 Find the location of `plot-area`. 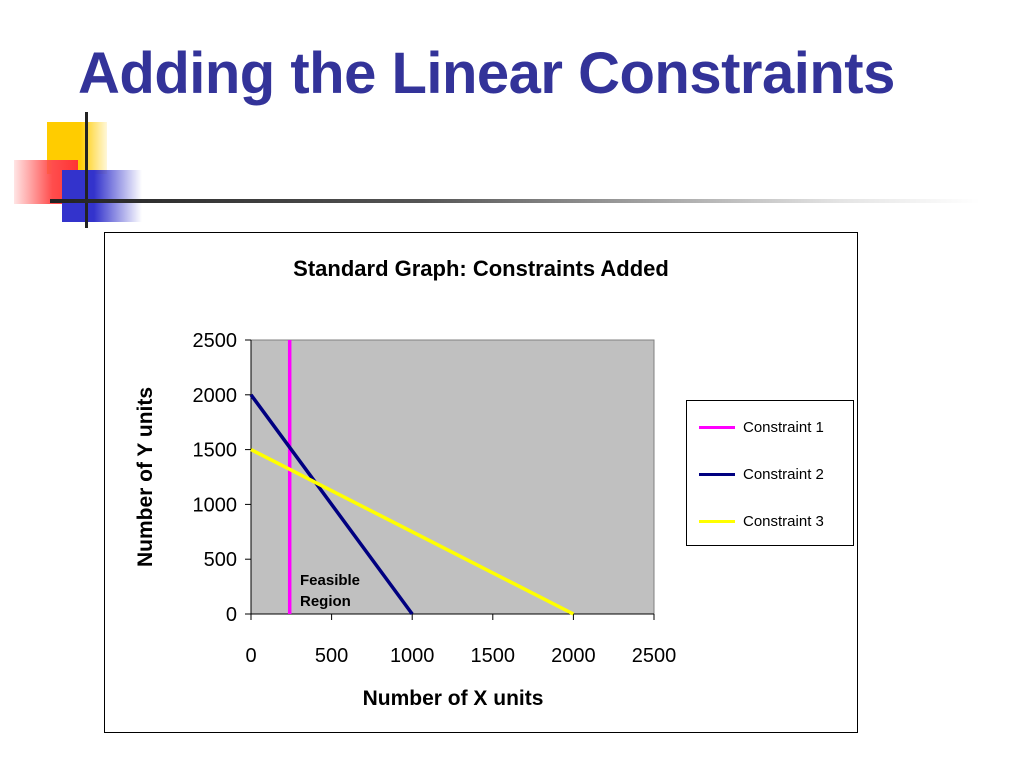

plot-area is located at coordinates (452, 477).